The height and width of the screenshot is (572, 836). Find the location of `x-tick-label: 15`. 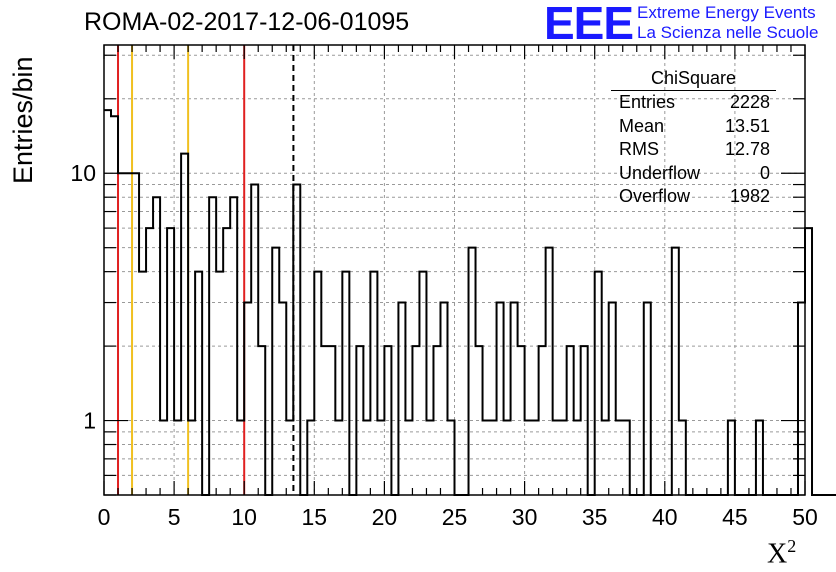

x-tick-label: 15 is located at coordinates (315, 517).